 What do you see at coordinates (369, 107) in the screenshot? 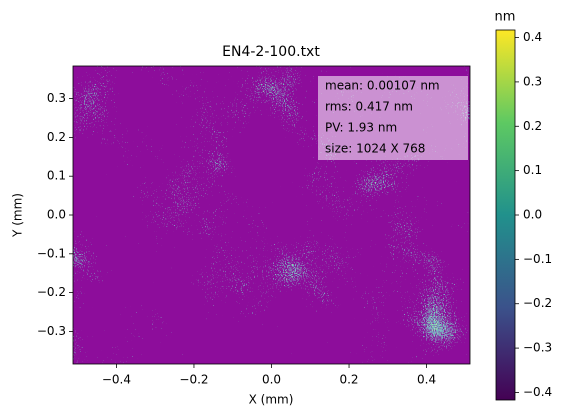
I see `stats-annotation: rms: 0.417 nm` at bounding box center [369, 107].